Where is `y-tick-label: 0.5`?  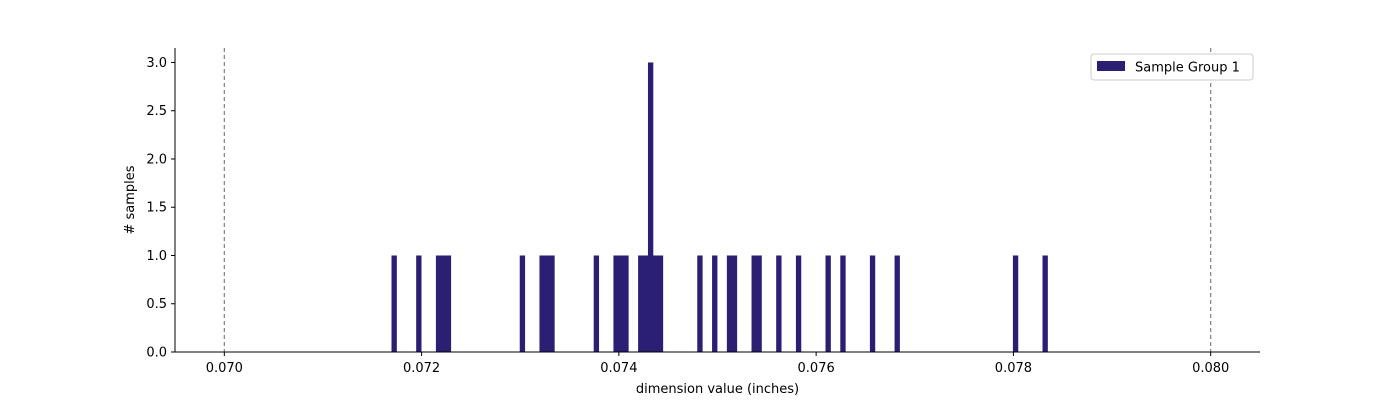
y-tick-label: 0.5 is located at coordinates (156, 304).